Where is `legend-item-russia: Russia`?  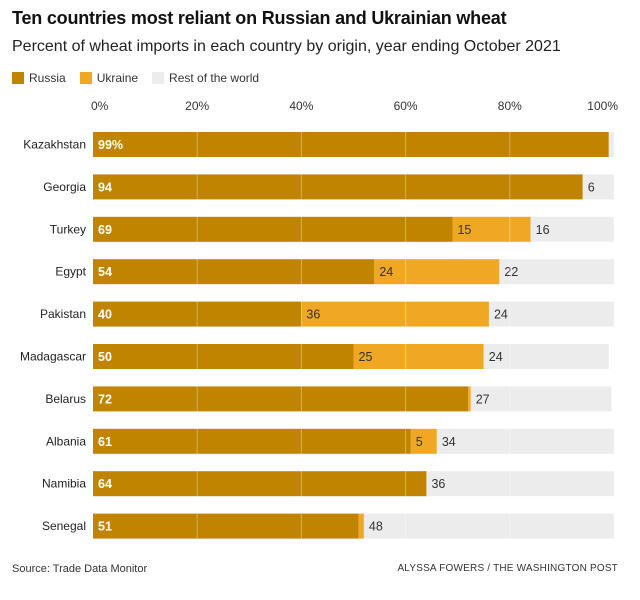 legend-item-russia: Russia is located at coordinates (39, 78).